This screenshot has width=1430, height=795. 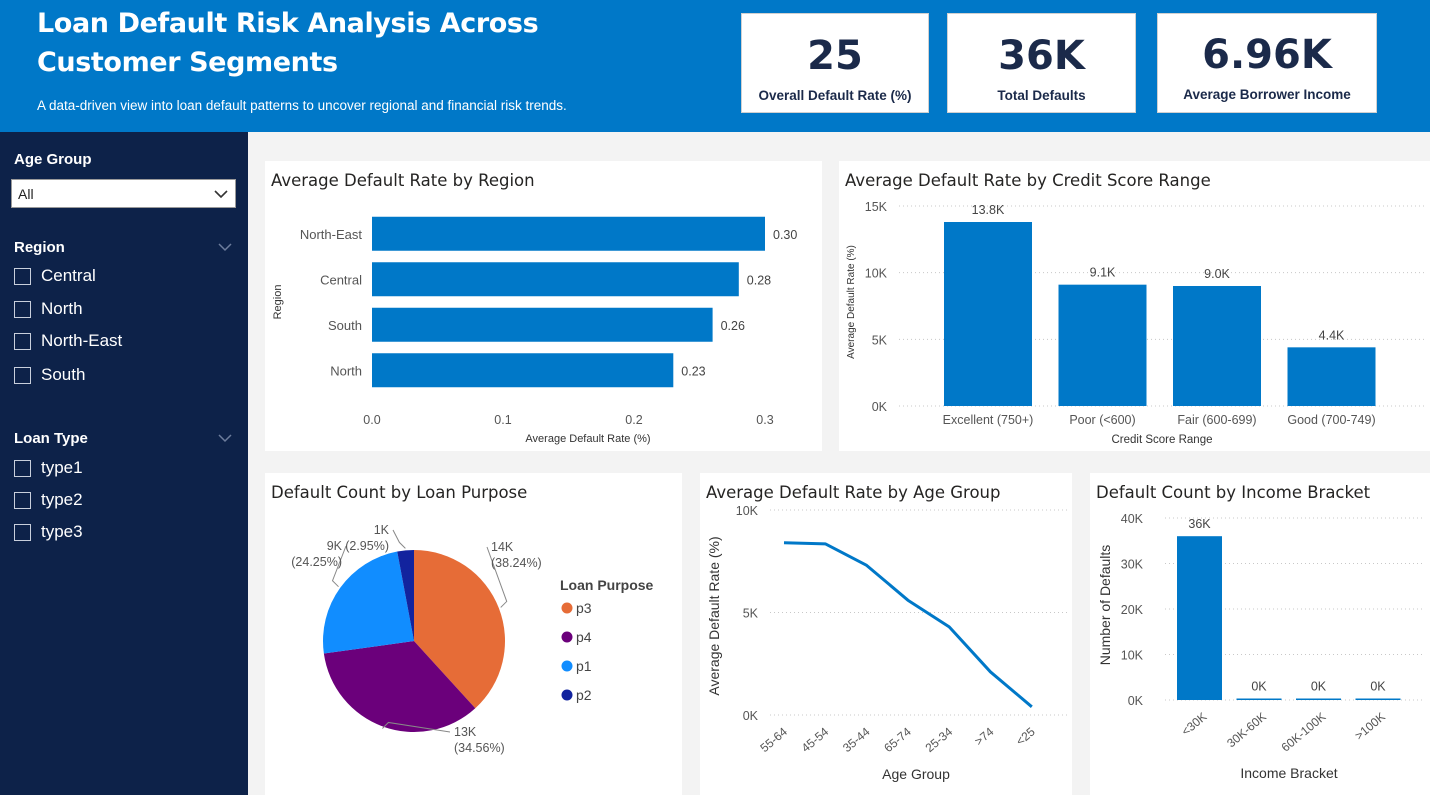 I want to click on option-label: North-East, so click(x=82, y=340).